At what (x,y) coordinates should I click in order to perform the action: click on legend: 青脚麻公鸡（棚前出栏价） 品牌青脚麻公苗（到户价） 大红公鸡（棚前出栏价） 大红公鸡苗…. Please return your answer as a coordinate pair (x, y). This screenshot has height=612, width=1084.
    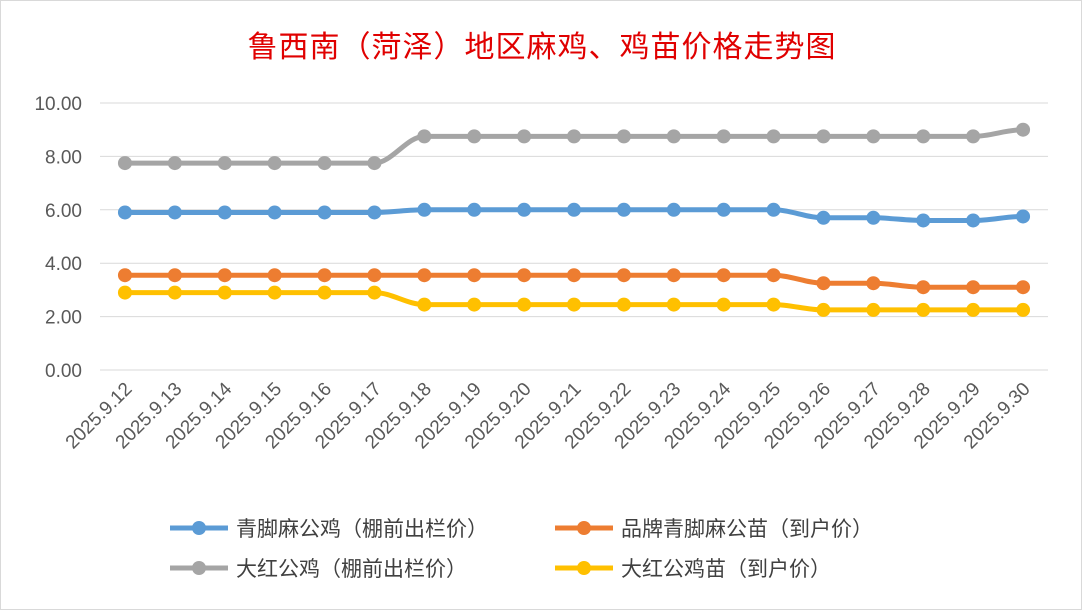
    Looking at the image, I should click on (521, 549).